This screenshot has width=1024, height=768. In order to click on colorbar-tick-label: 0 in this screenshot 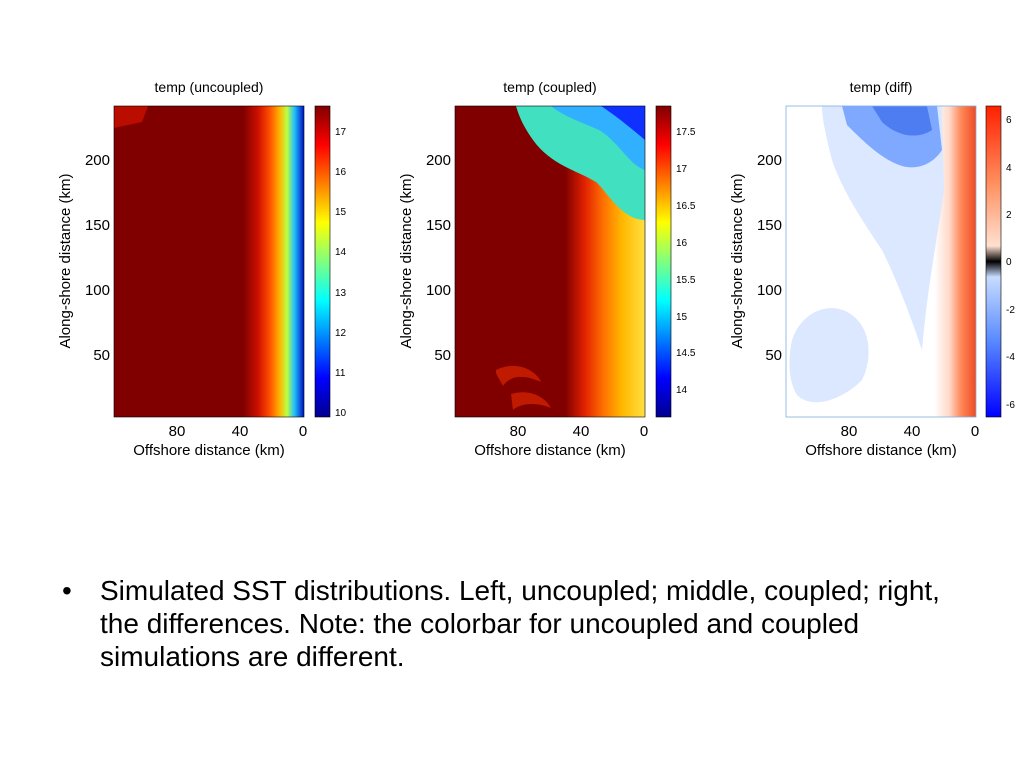, I will do `click(1009, 262)`.